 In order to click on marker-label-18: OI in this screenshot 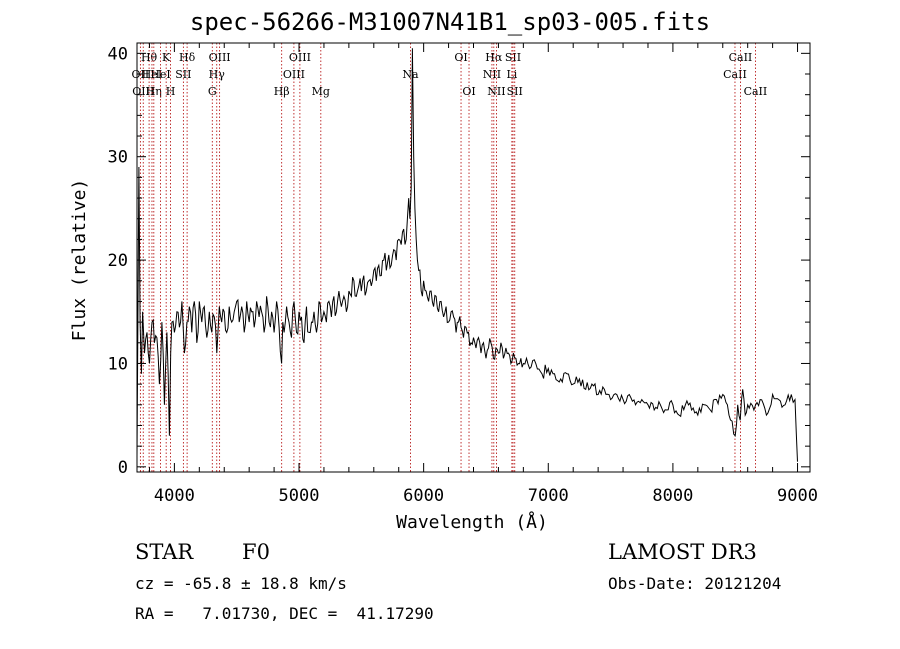, I will do `click(460, 57)`.